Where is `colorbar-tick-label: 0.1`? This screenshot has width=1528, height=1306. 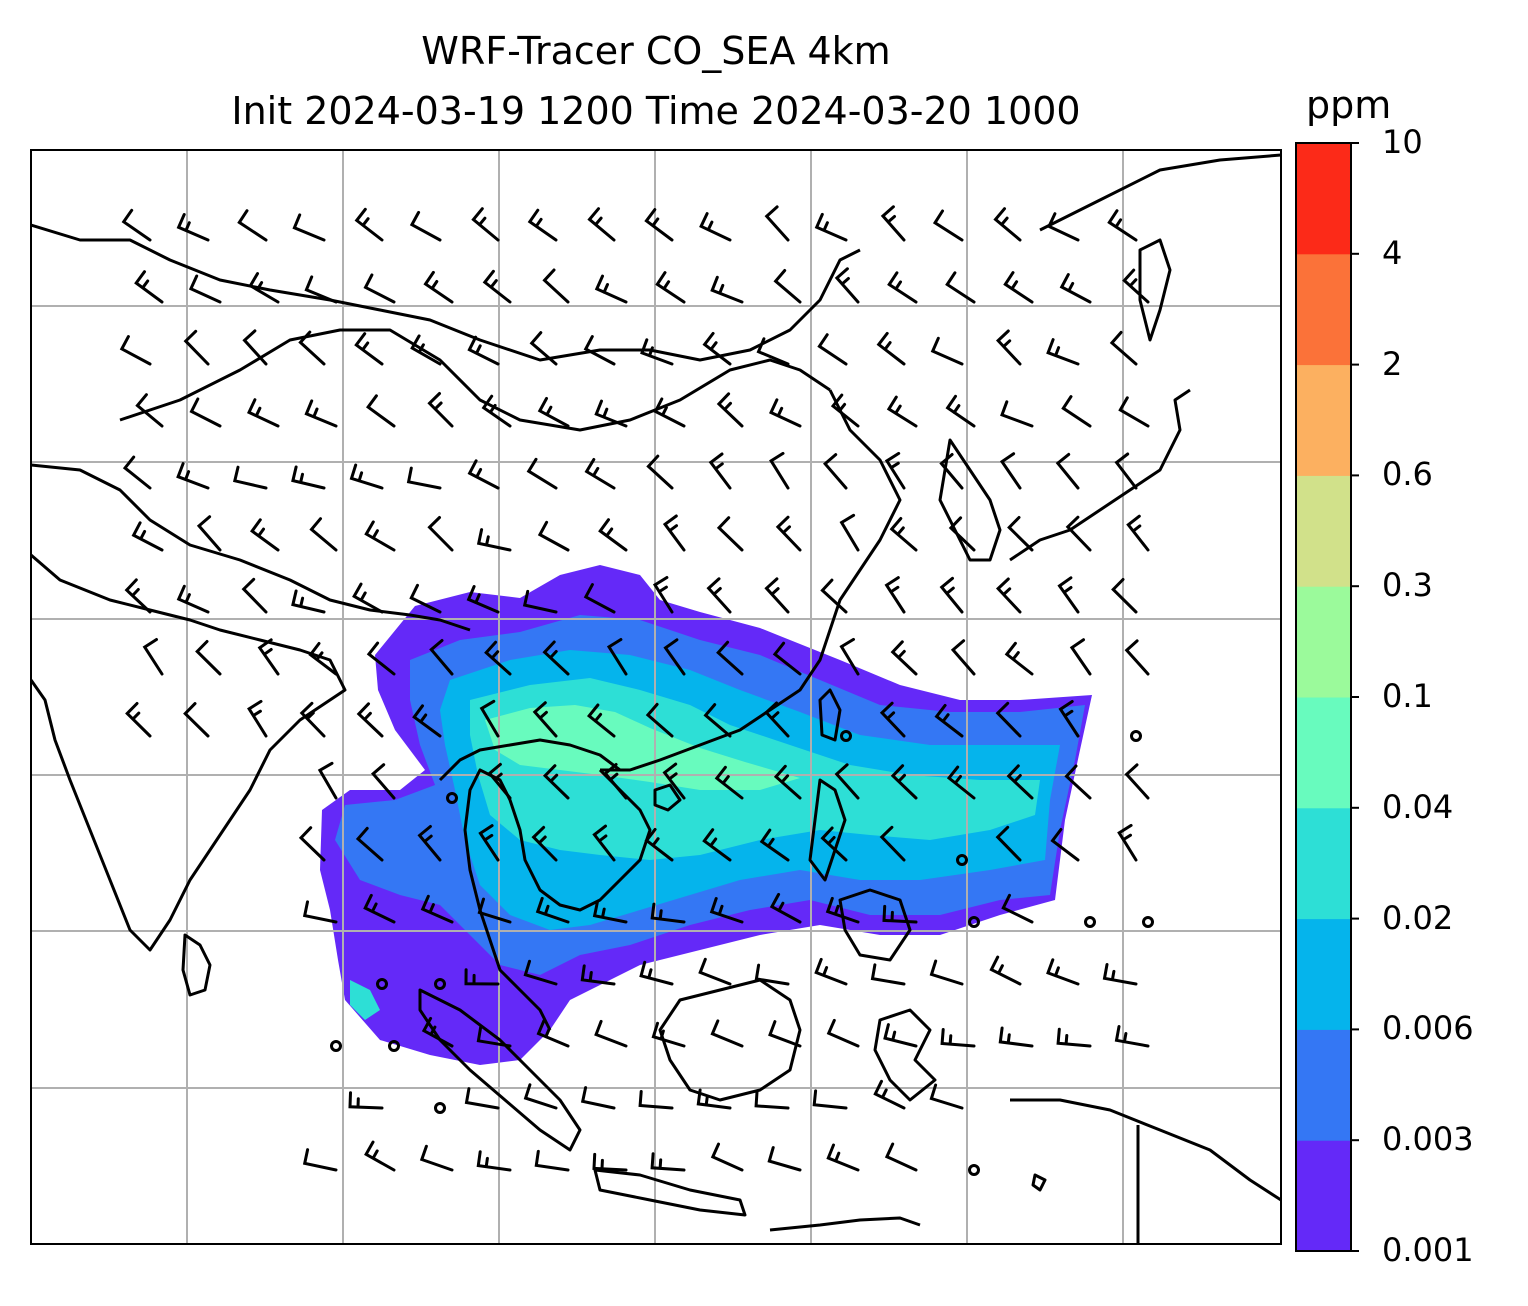 colorbar-tick-label: 0.1 is located at coordinates (1407, 696).